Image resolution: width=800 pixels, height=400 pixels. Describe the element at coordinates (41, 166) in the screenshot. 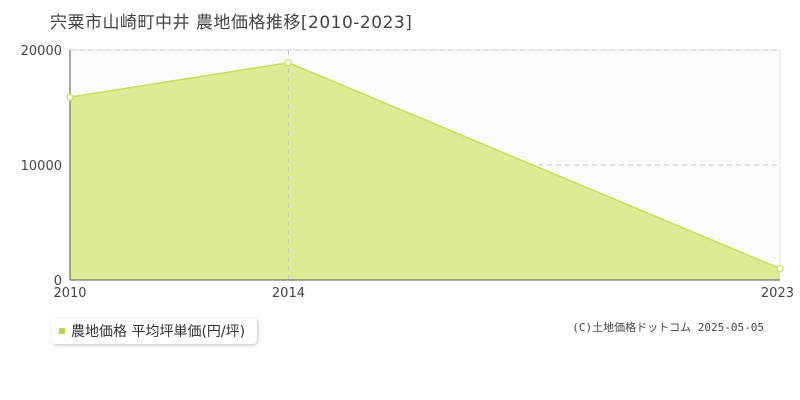

I see `y-tick-label: 10000` at that location.